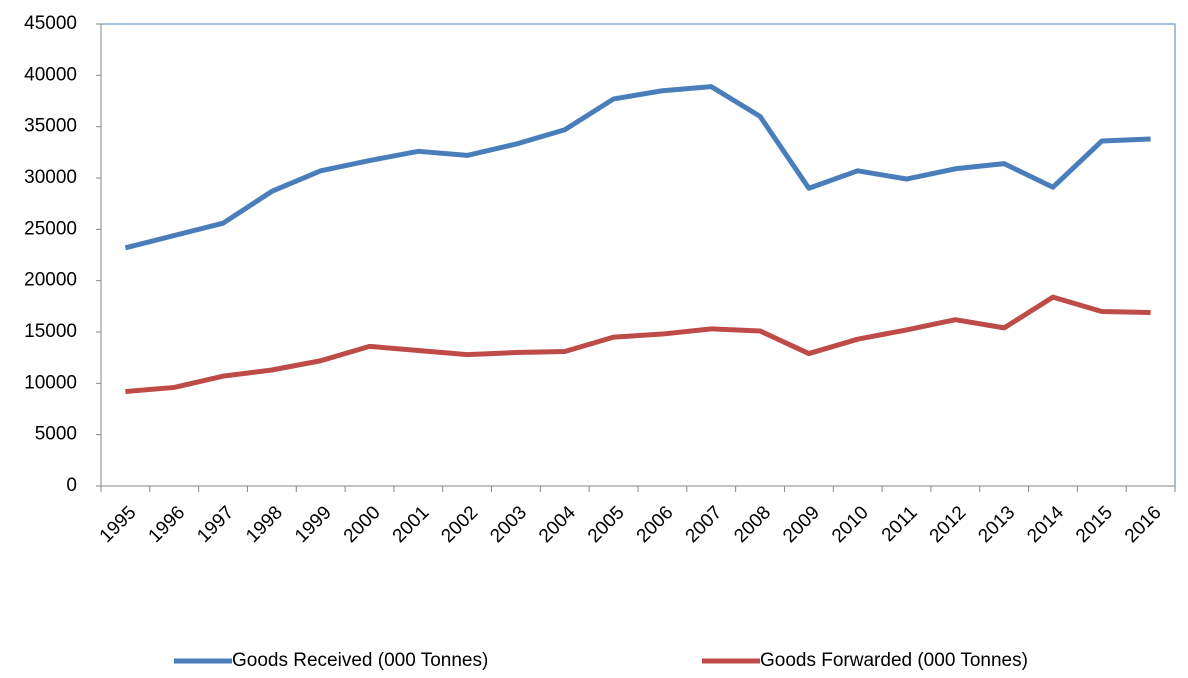  Describe the element at coordinates (50, 382) in the screenshot. I see `y-tick-label: 10000` at that location.